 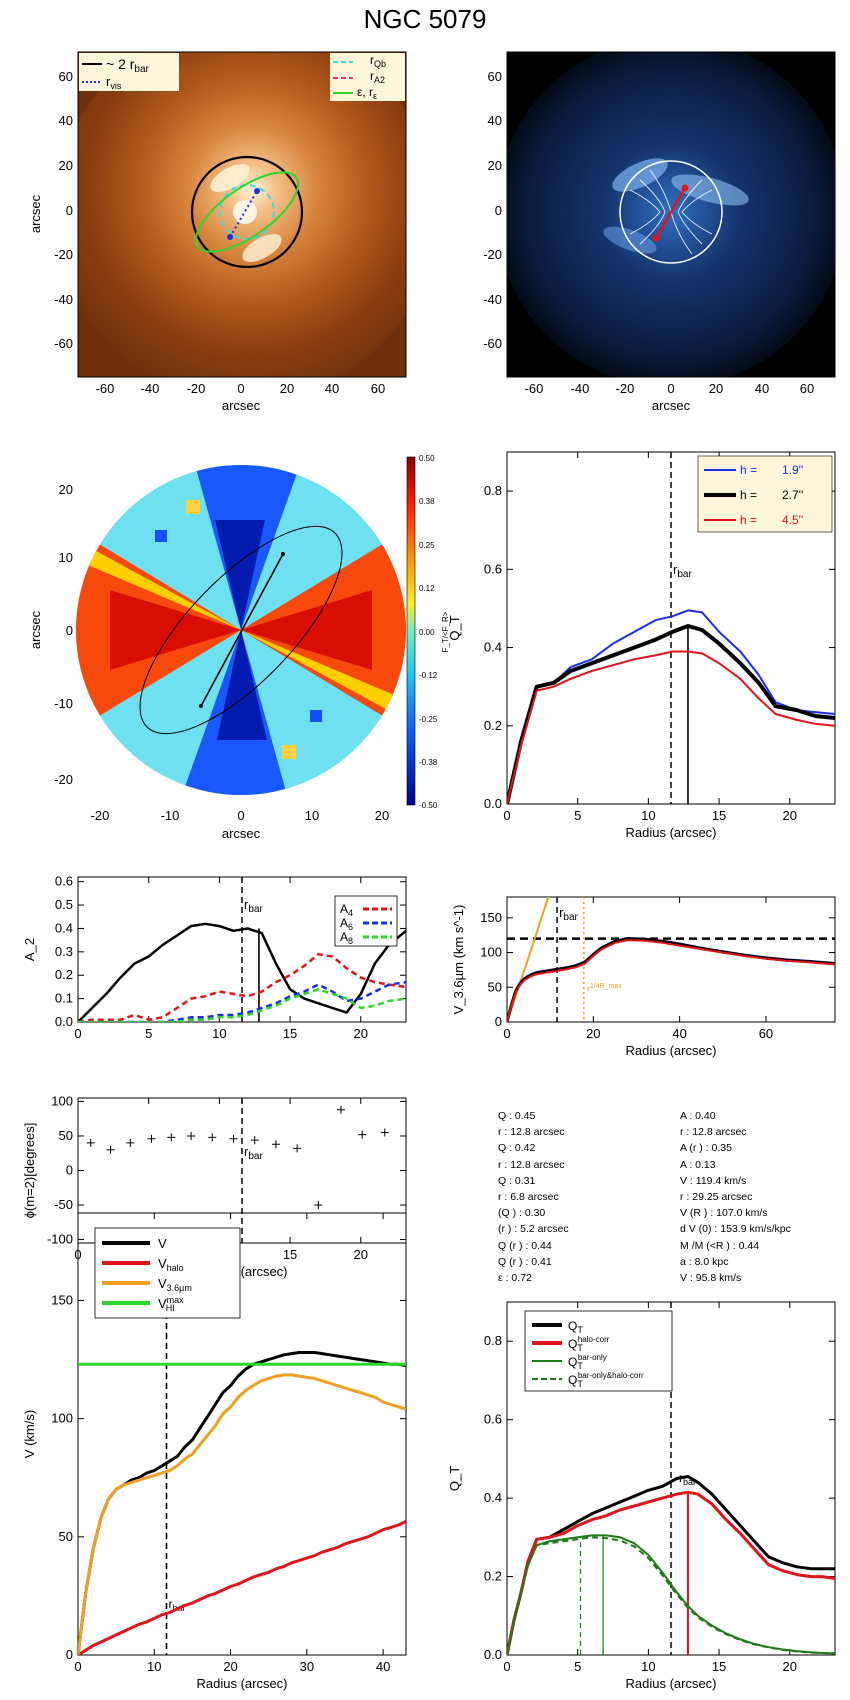 What do you see at coordinates (671, 212) in the screenshot?
I see `contour-circle` at bounding box center [671, 212].